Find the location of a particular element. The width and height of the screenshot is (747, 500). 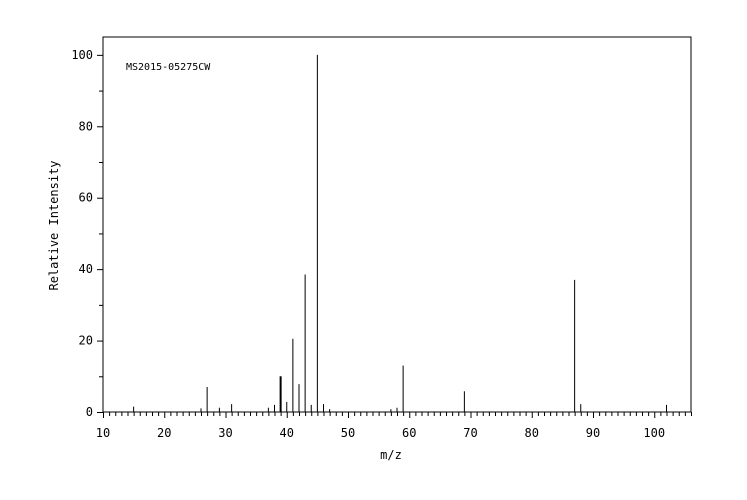

x-tick-label: 40 is located at coordinates (287, 433).